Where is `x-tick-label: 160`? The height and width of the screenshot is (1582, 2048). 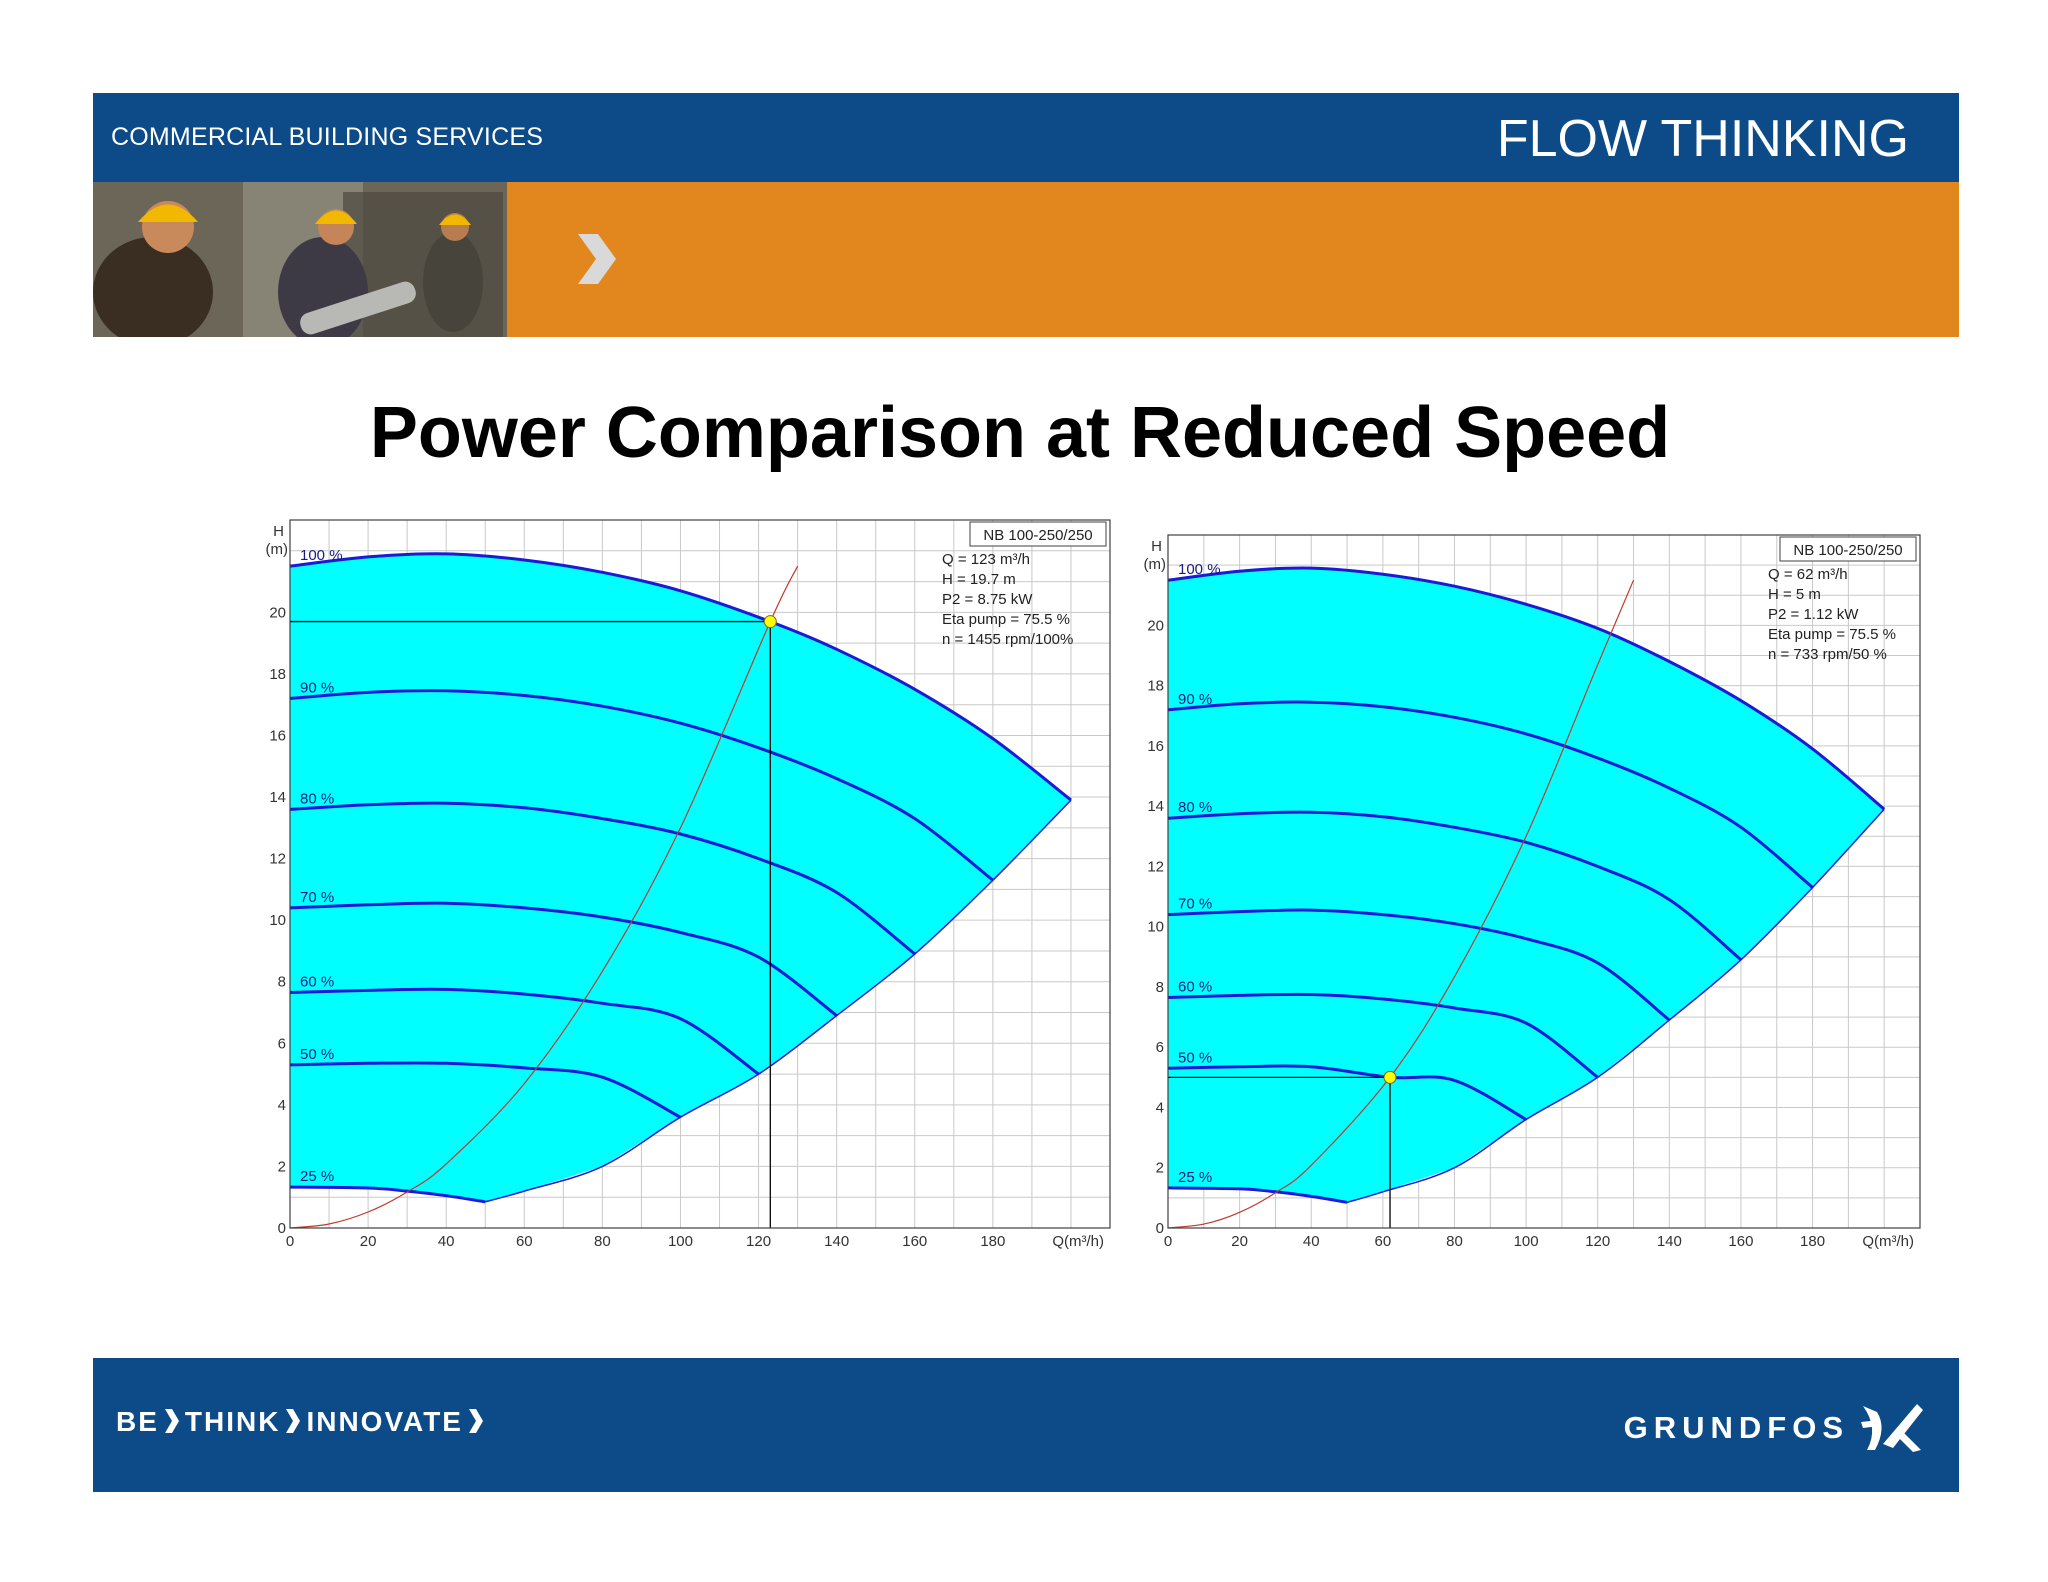 x-tick-label: 160 is located at coordinates (914, 1241).